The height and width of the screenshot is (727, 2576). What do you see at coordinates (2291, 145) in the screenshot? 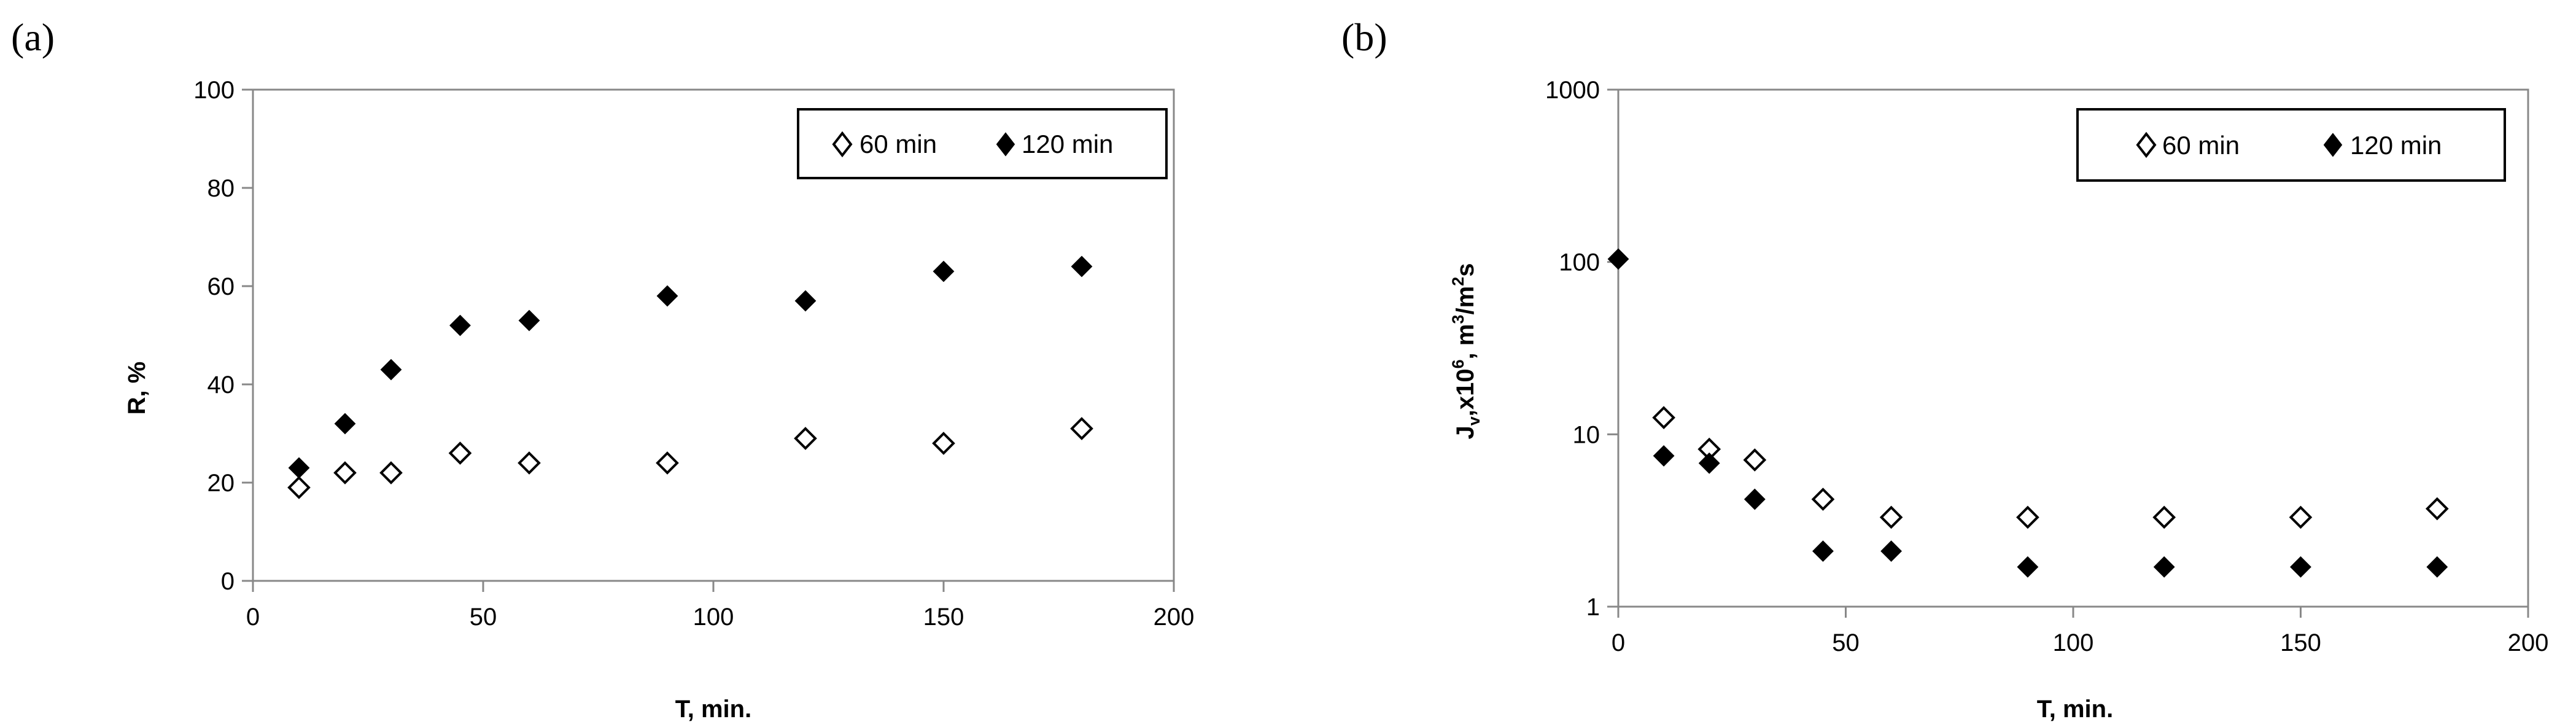
I see `legend-b: 60 min 120 min` at bounding box center [2291, 145].